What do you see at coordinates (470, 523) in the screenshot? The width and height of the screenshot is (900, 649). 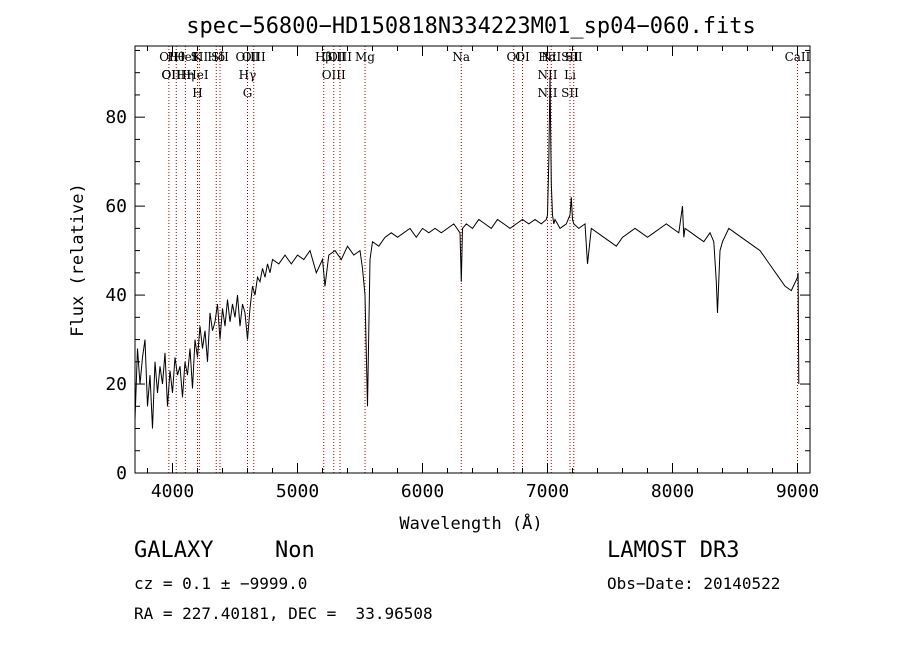 I see `x-axis-label: Wavelength (Å)` at bounding box center [470, 523].